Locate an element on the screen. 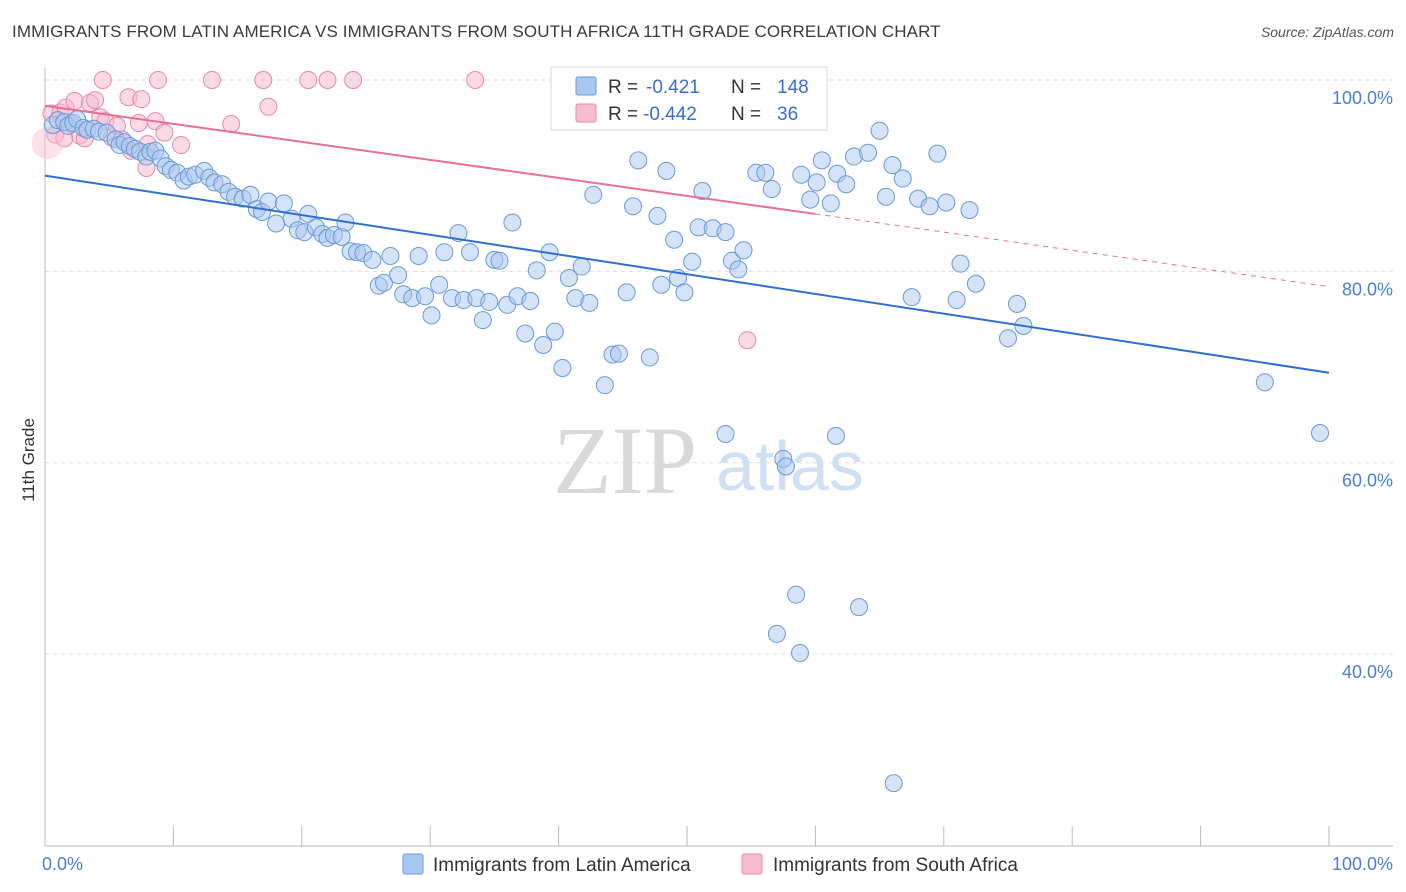 The height and width of the screenshot is (892, 1406). legend-swatch-pink is located at coordinates (586, 113).